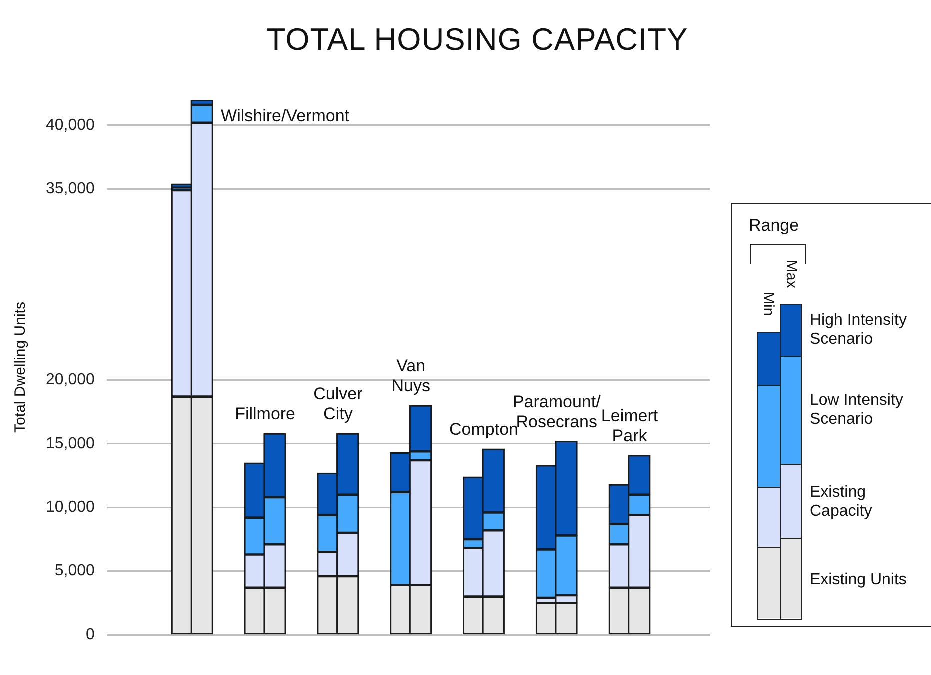 The height and width of the screenshot is (675, 931). Describe the element at coordinates (774, 226) in the screenshot. I see `legend-title: Range` at that location.